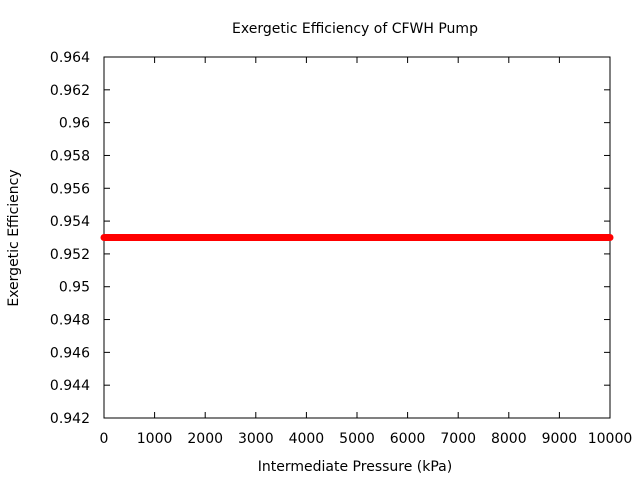  Describe the element at coordinates (610, 439) in the screenshot. I see `x-tick-label: 10000` at that location.